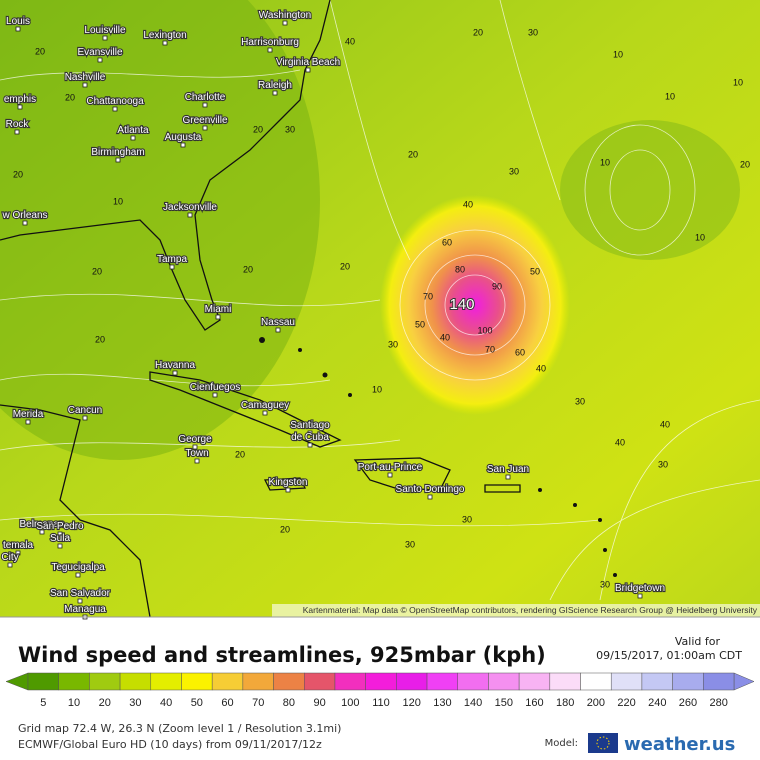 The image size is (760, 760). Describe the element at coordinates (9, 557) in the screenshot. I see `city-label: City` at that location.